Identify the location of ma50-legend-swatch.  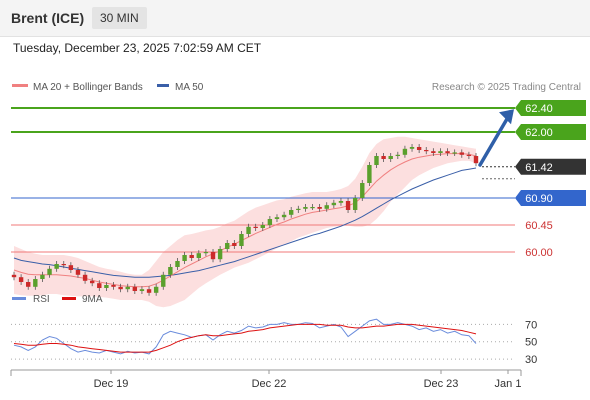
(163, 85).